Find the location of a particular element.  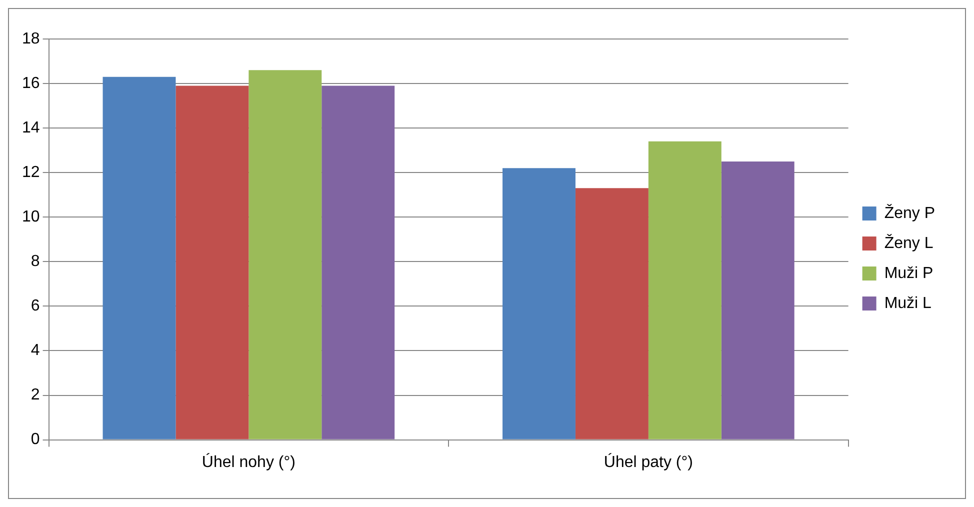

y-tick-label: 18 is located at coordinates (31, 39).